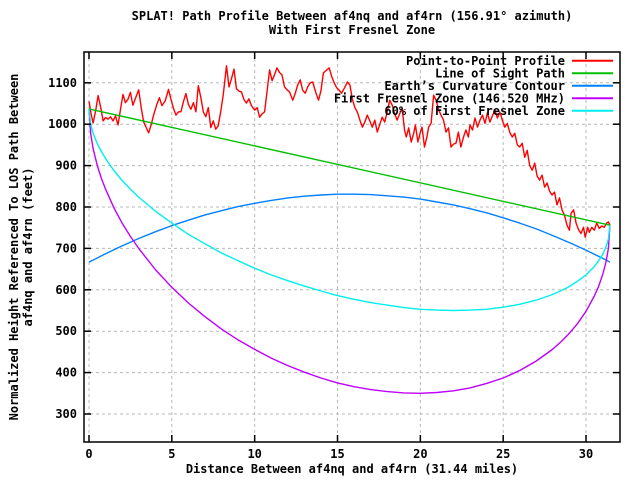 This screenshot has height=480, width=640. What do you see at coordinates (171, 454) in the screenshot?
I see `x-tick-label-5: 5` at bounding box center [171, 454].